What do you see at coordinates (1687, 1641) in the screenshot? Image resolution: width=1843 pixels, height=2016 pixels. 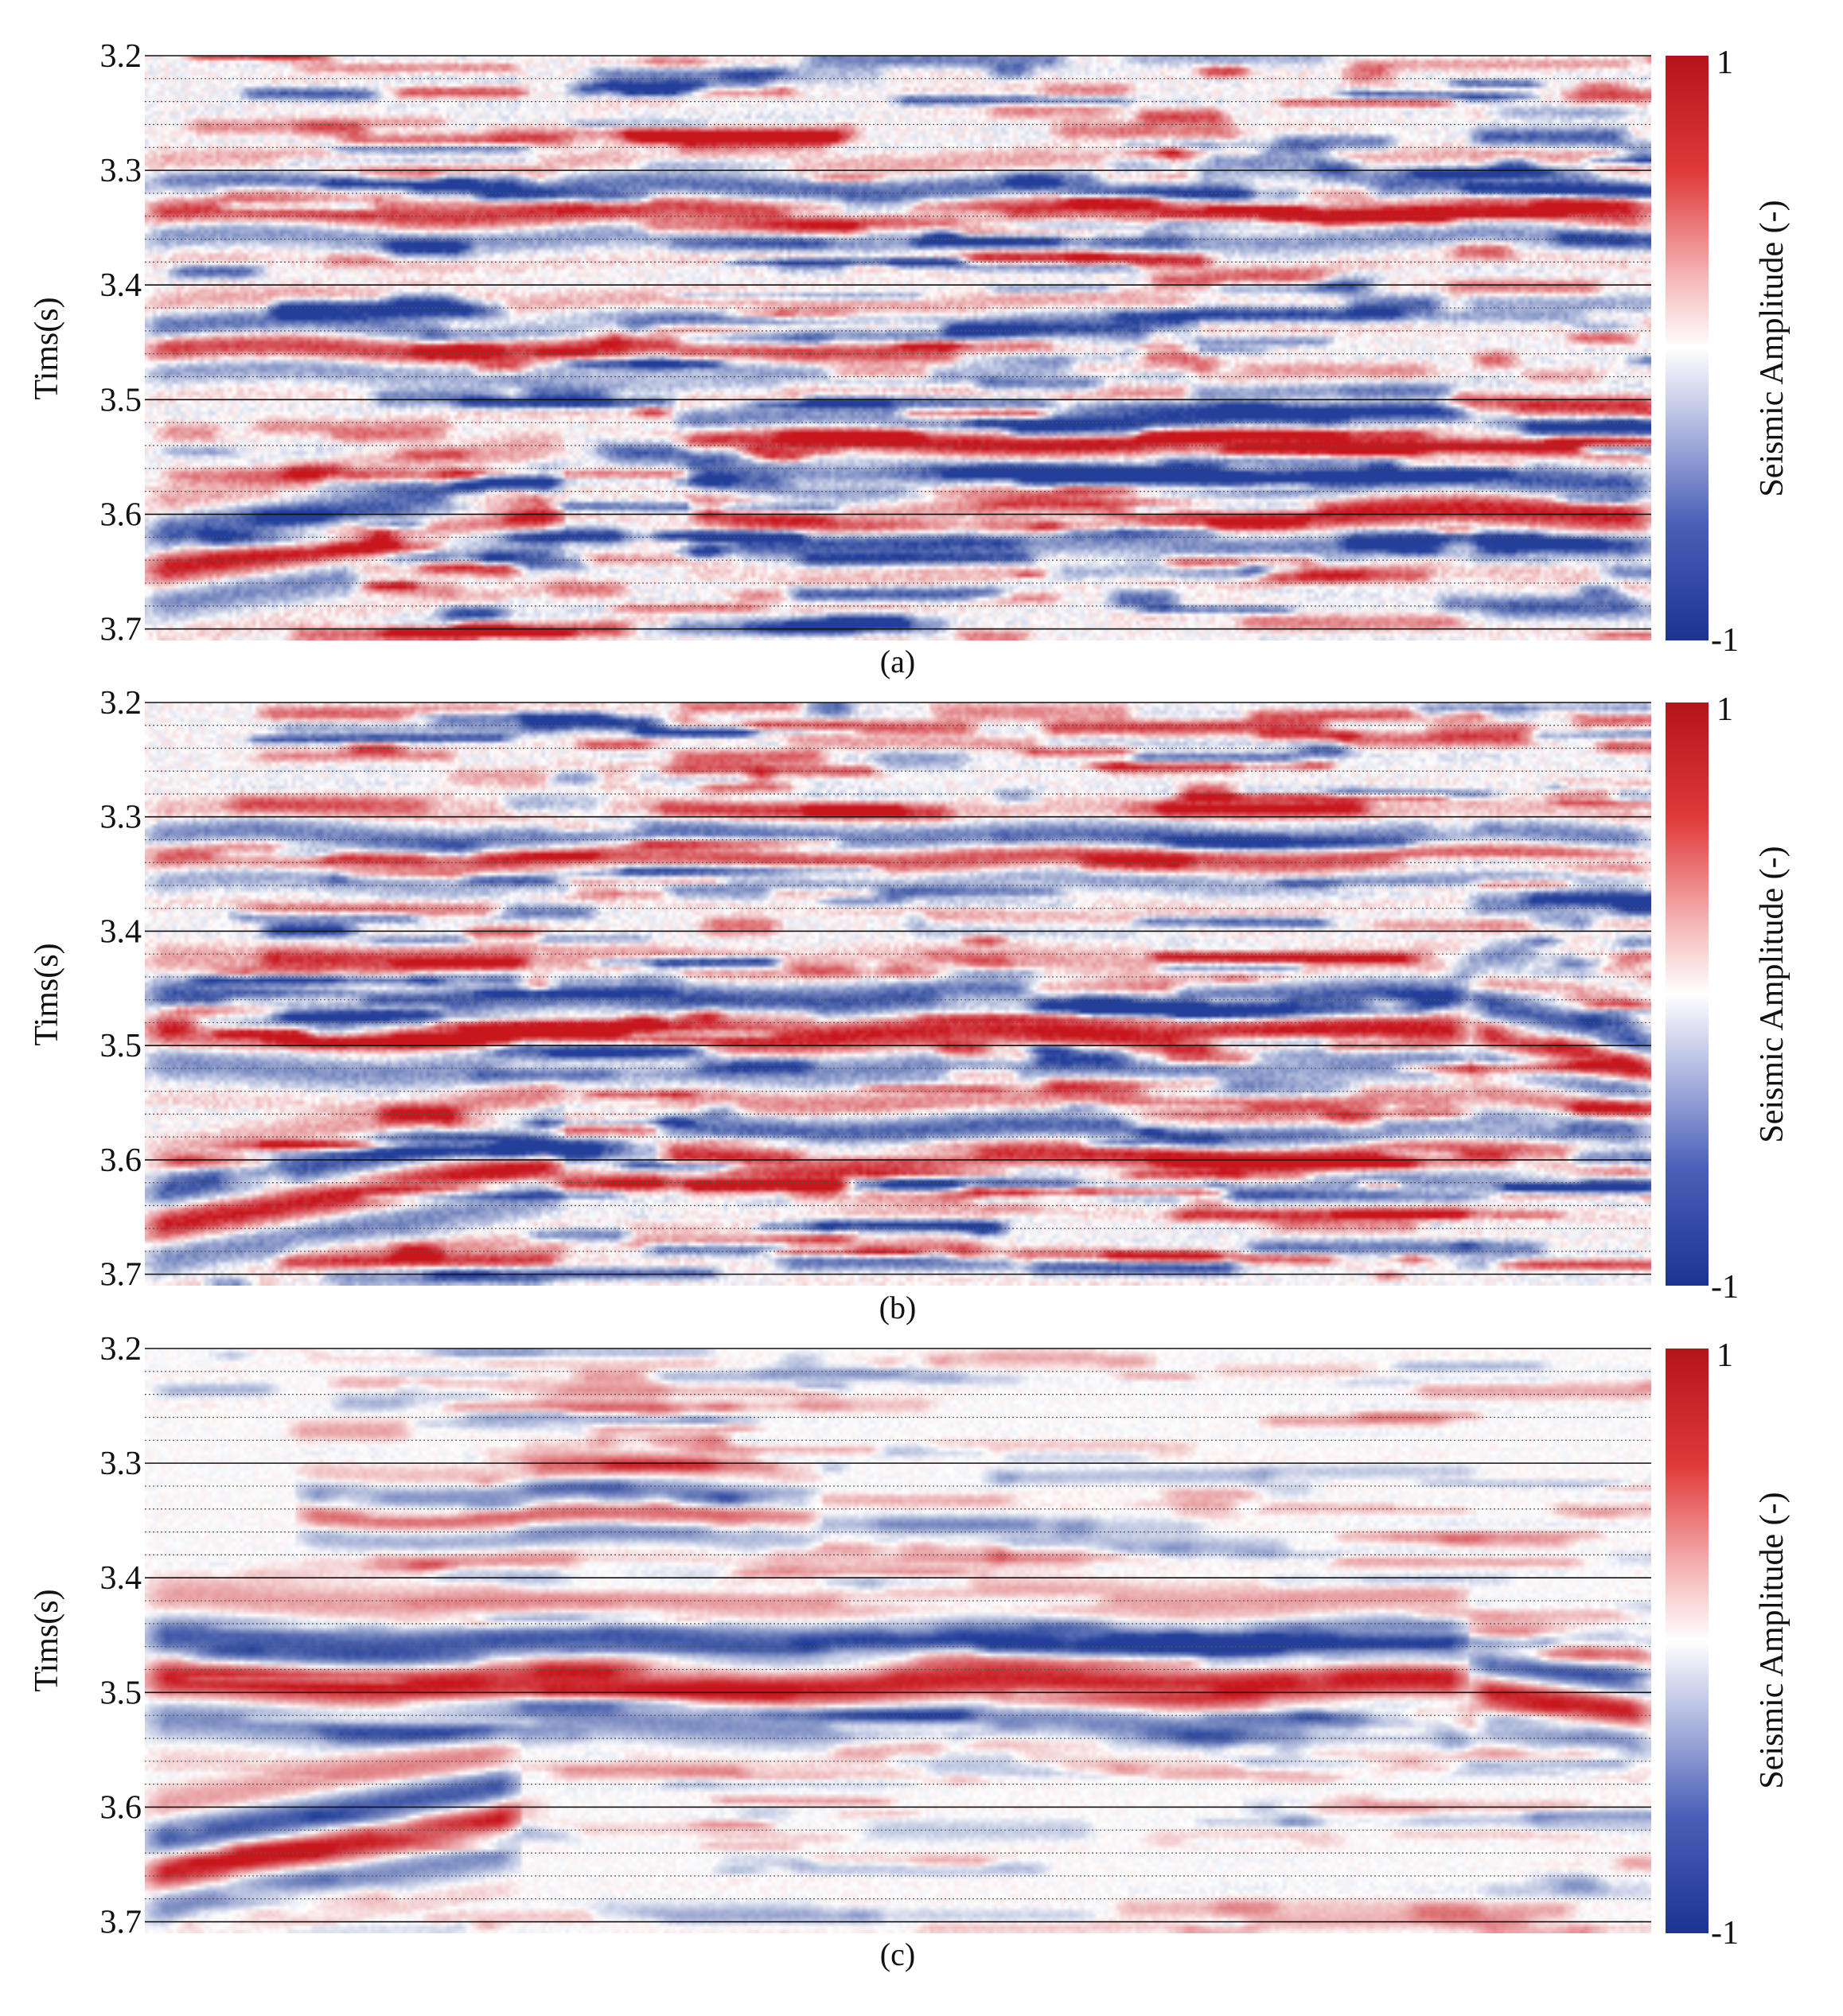 I see `panel-c-colorbar` at bounding box center [1687, 1641].